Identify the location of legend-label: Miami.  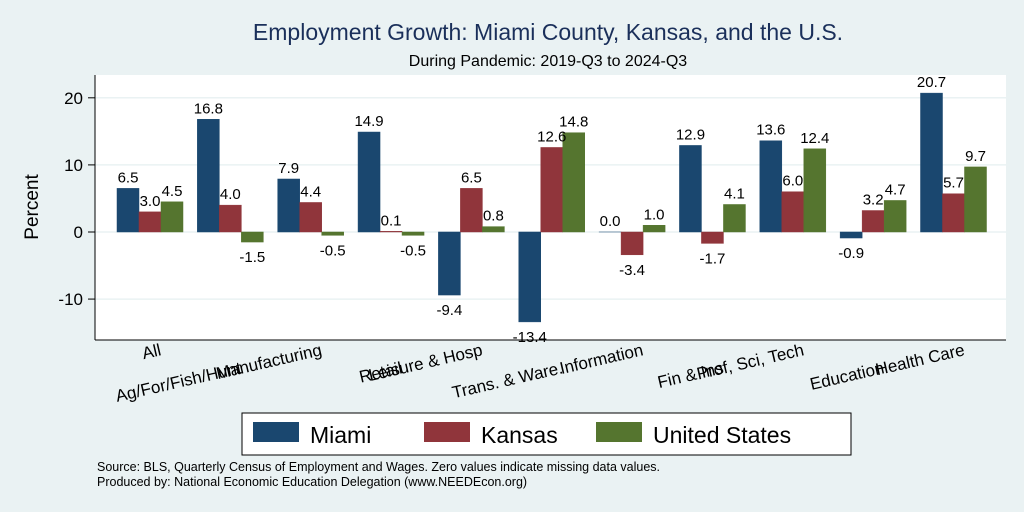
(340, 435).